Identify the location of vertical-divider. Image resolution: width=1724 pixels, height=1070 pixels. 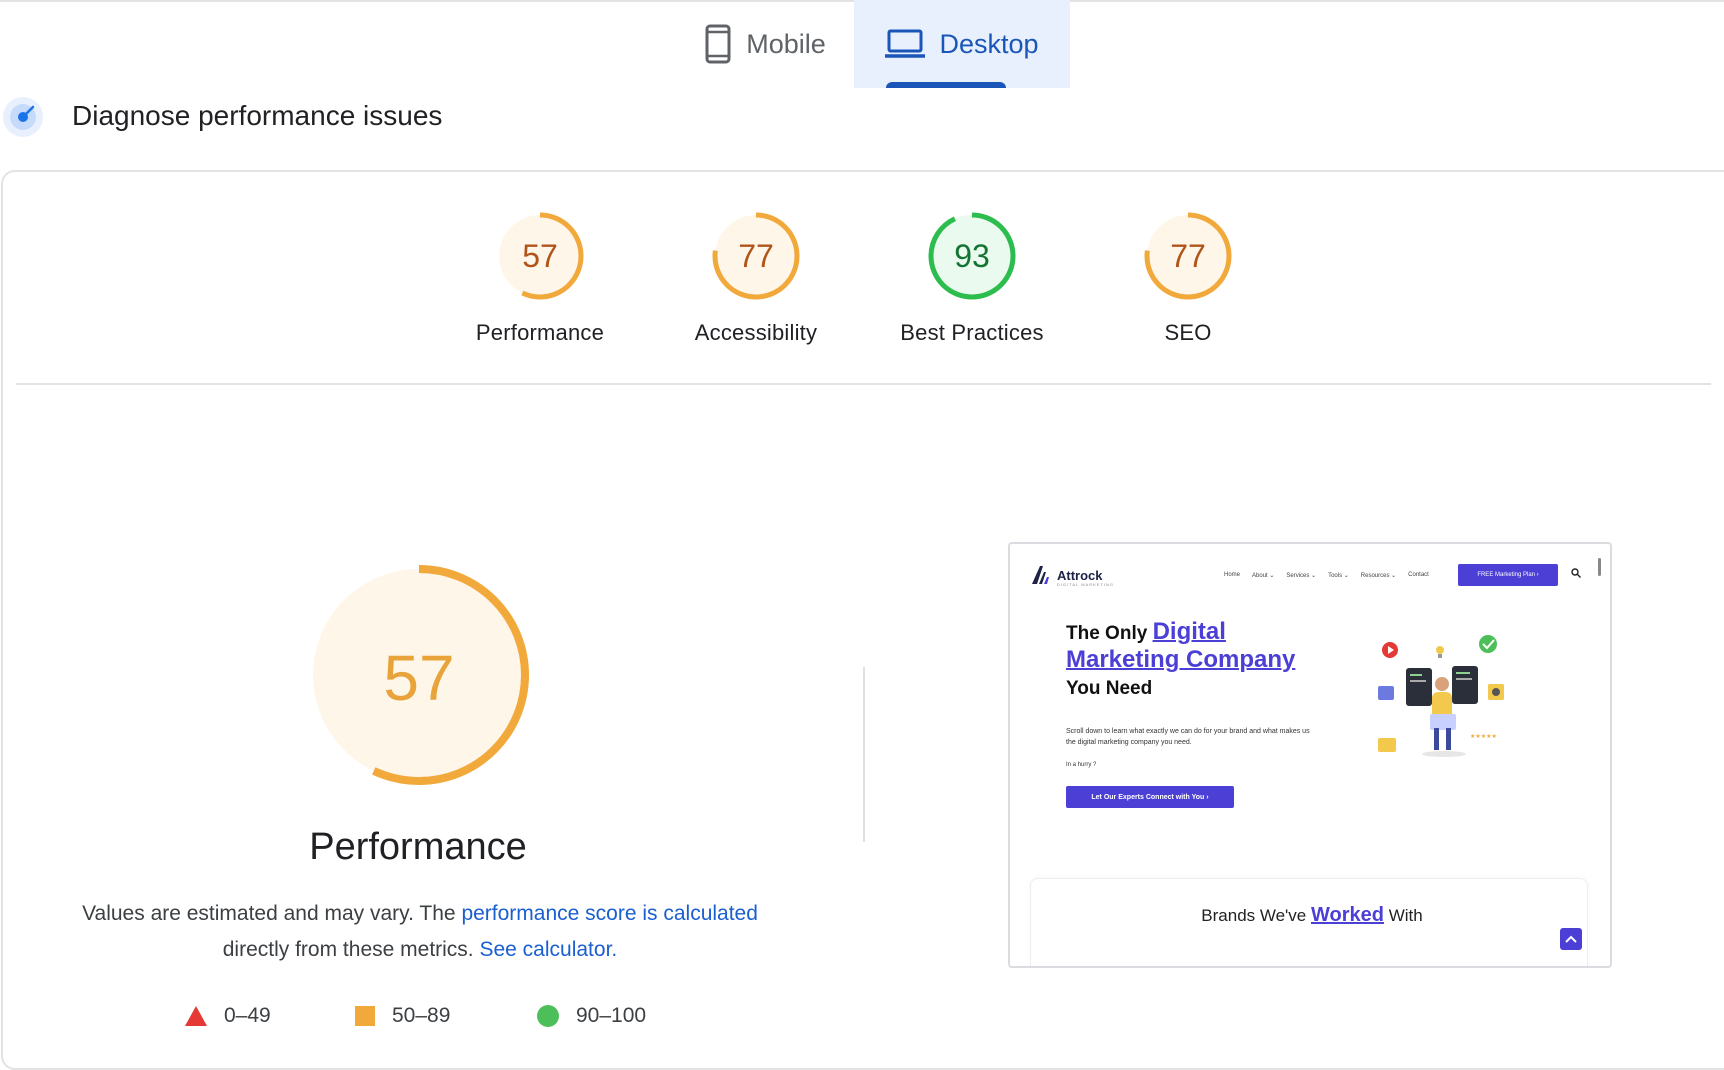
(864, 754).